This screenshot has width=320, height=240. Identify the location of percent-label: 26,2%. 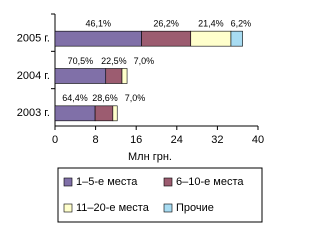
(166, 24).